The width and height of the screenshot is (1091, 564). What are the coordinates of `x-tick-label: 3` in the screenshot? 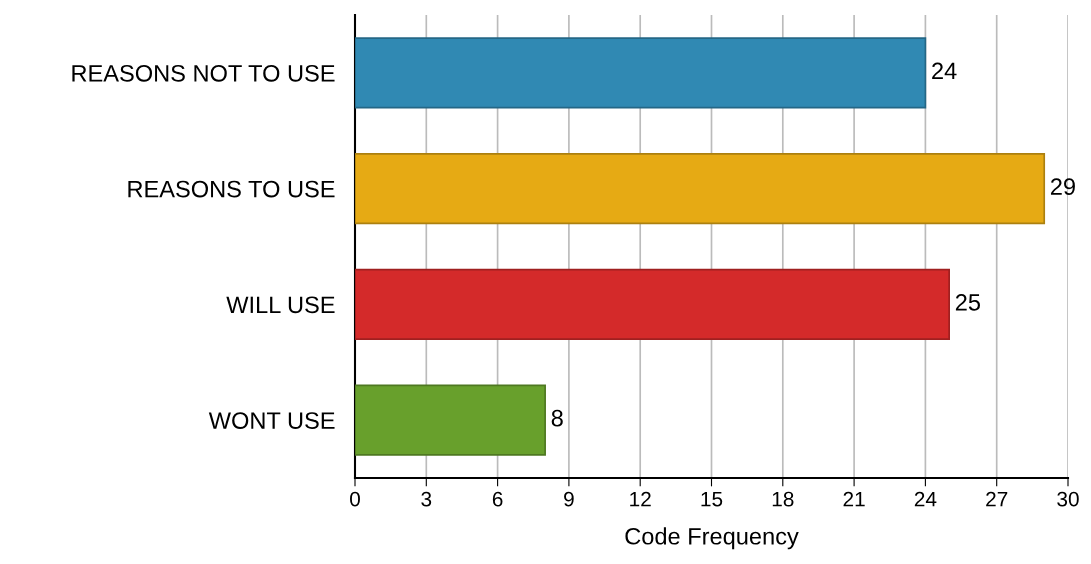 It's located at (426, 499).